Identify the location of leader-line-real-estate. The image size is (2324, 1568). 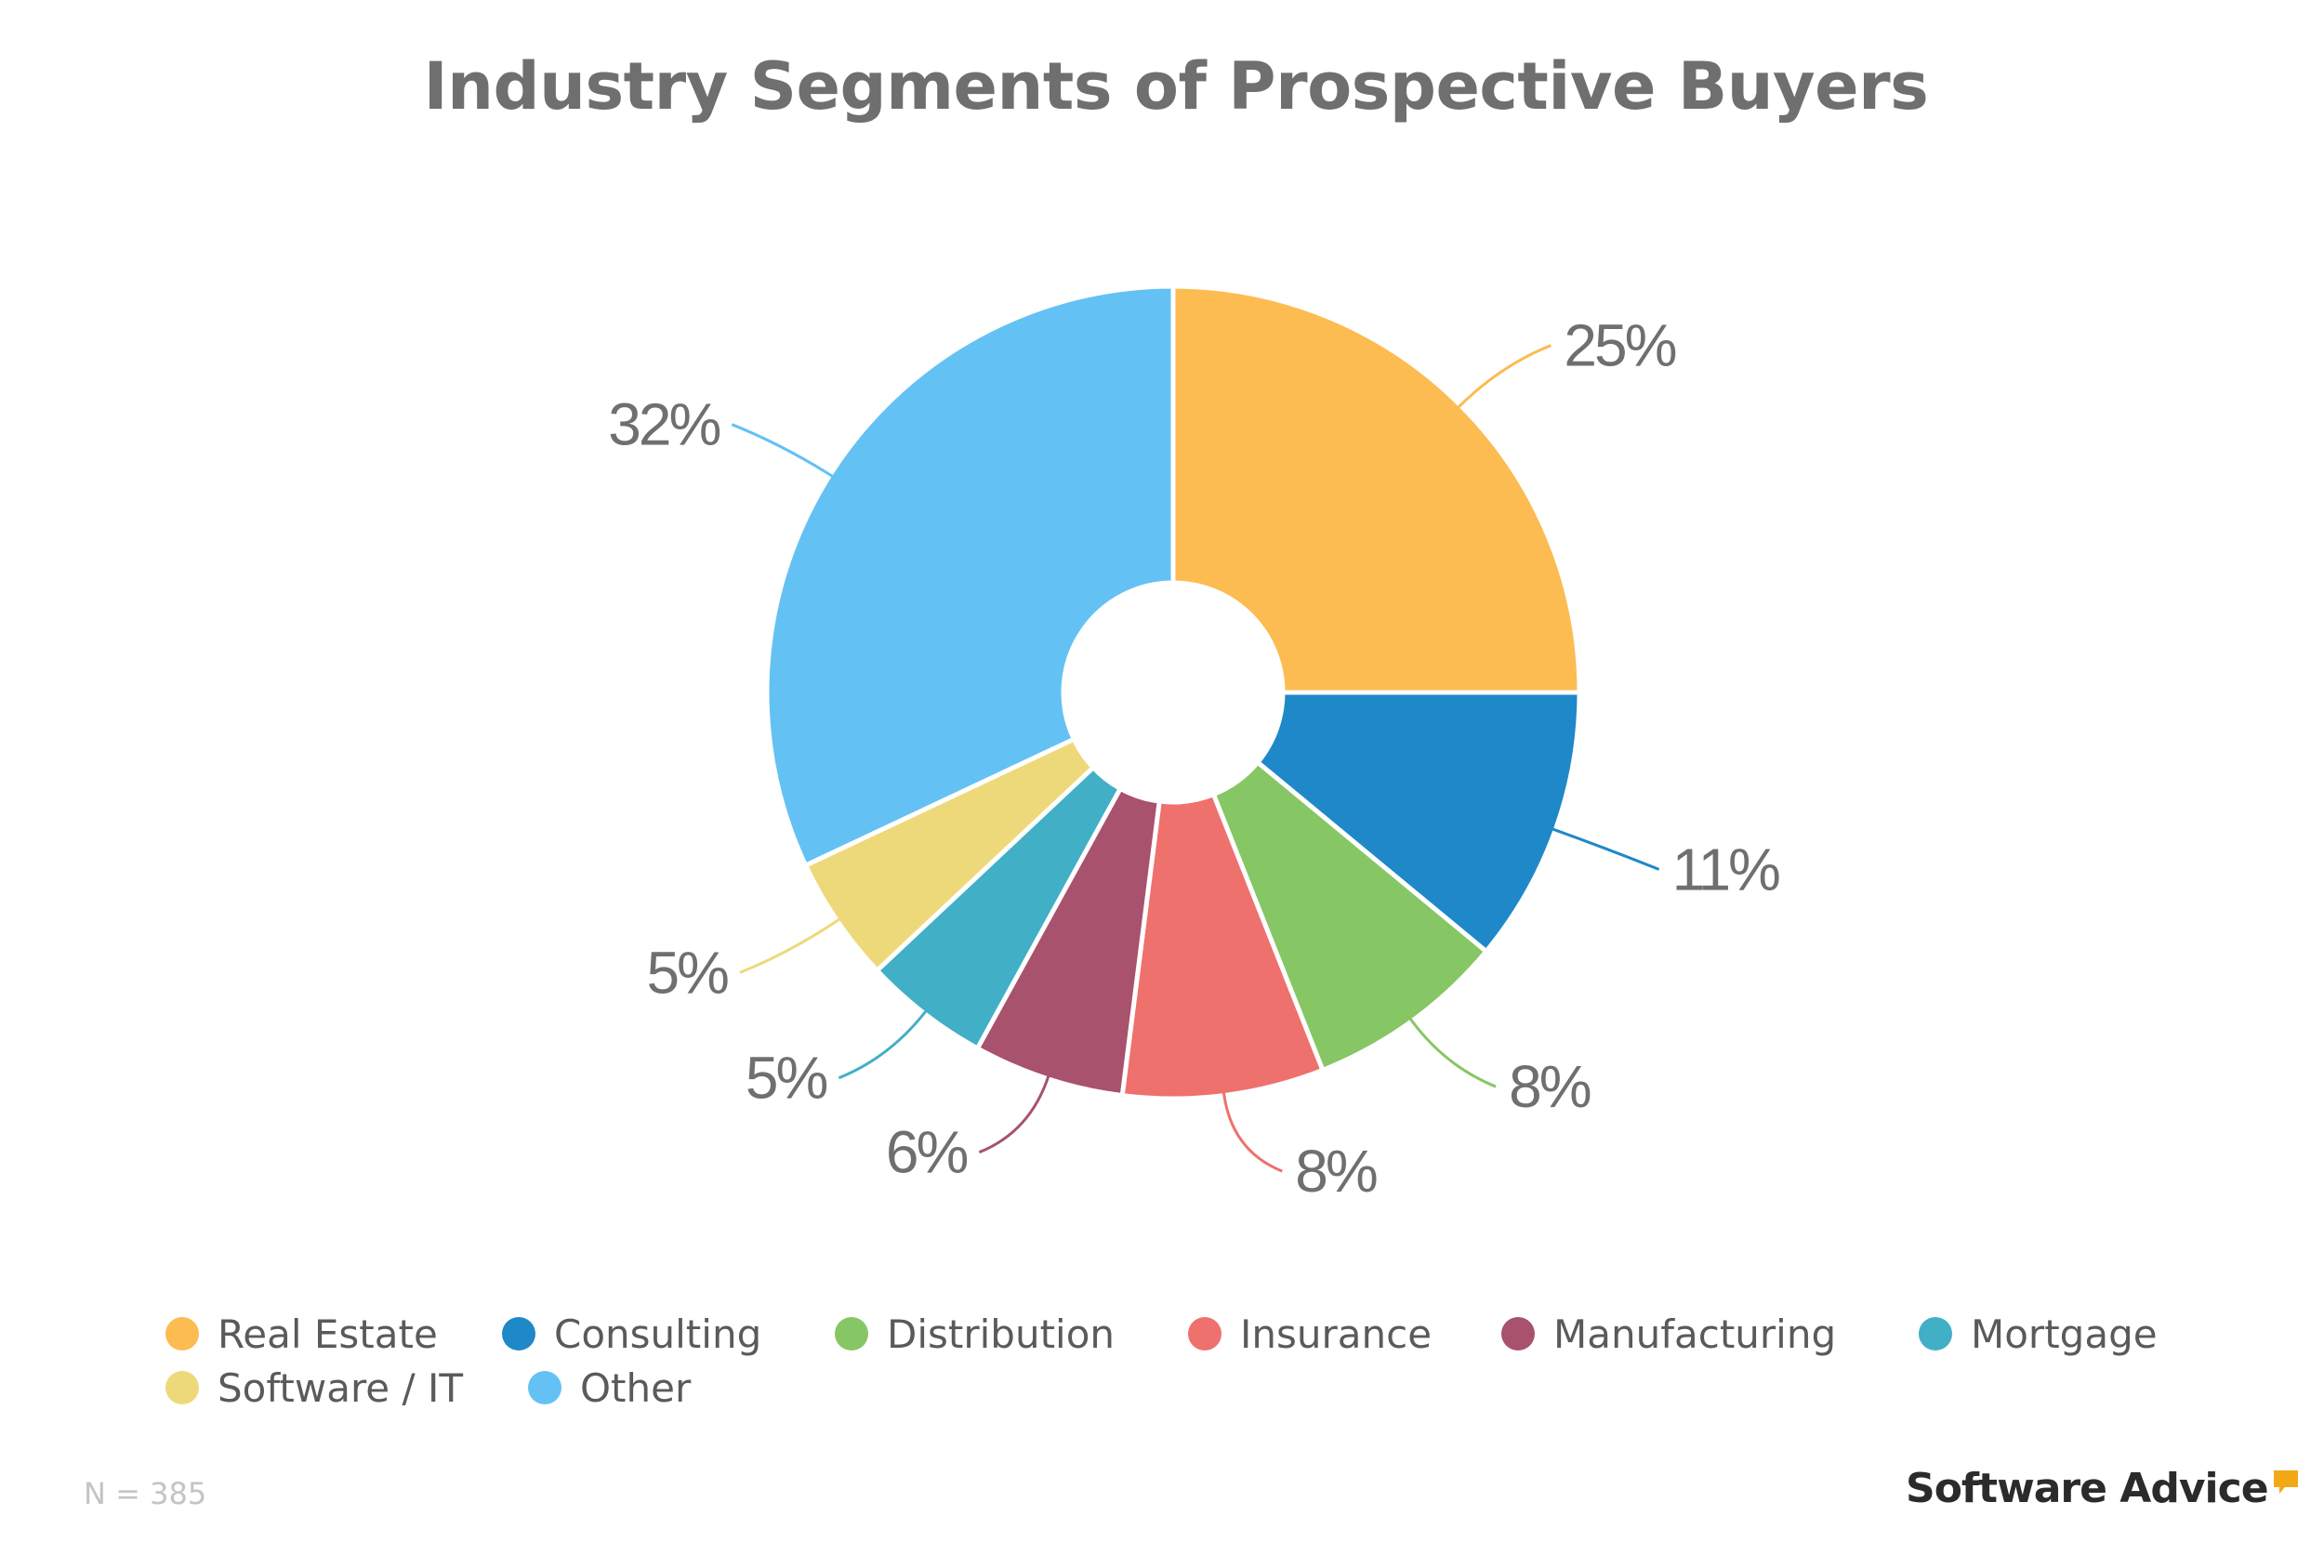
(1504, 376).